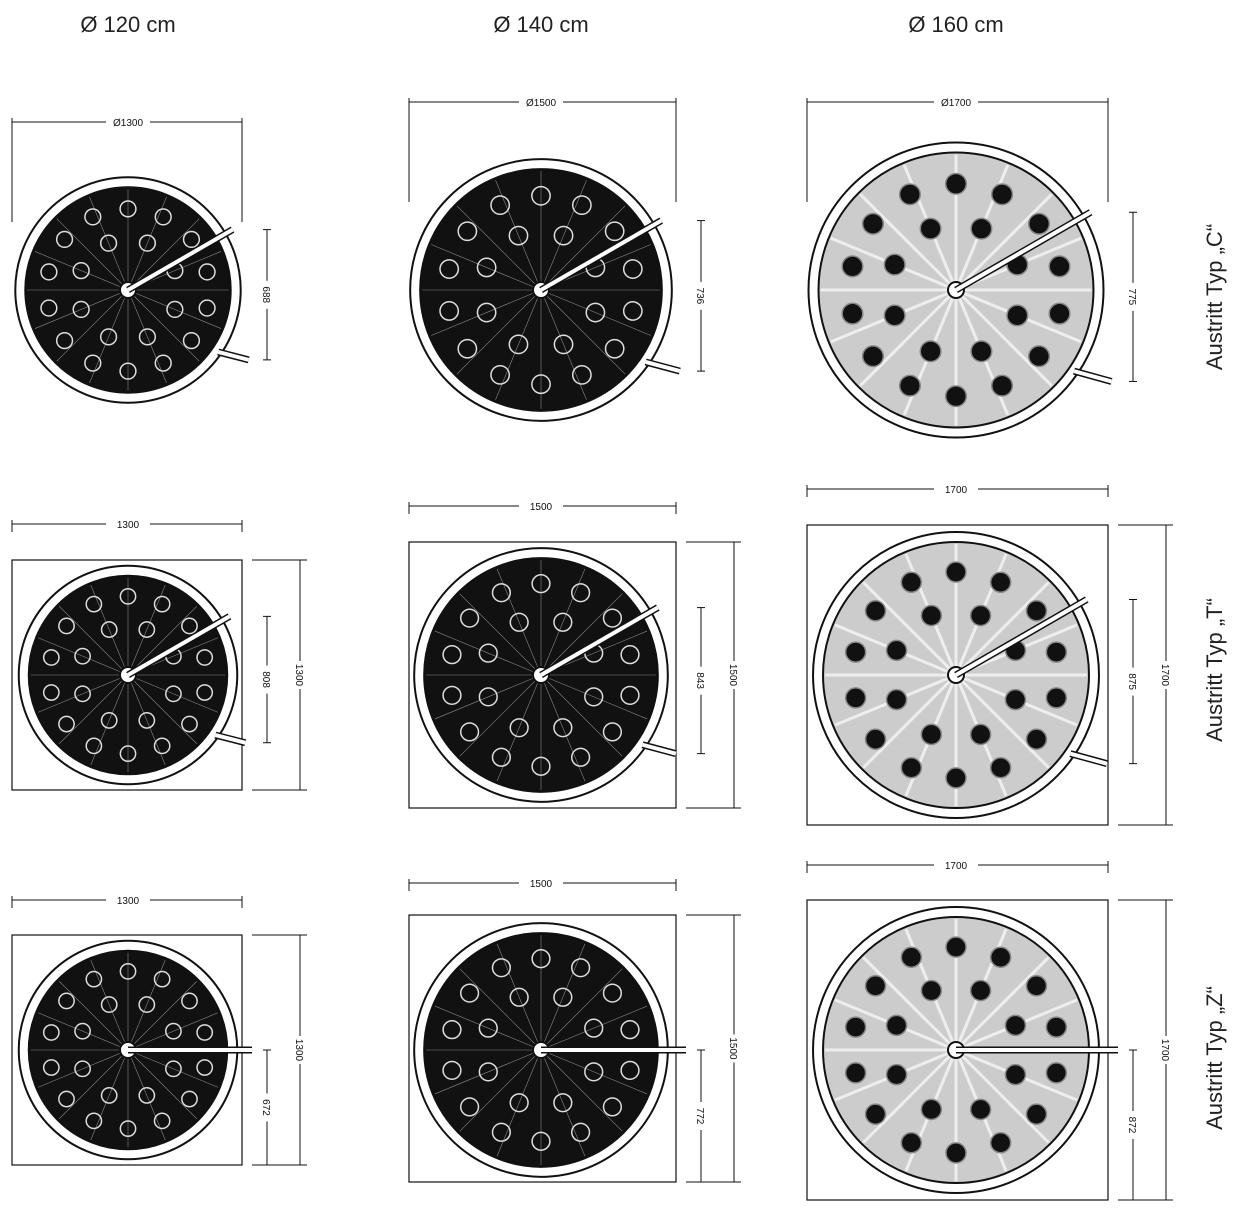 Image resolution: width=1240 pixels, height=1209 pixels. What do you see at coordinates (955, 24) in the screenshot?
I see `column-header: Ø 160 cm` at bounding box center [955, 24].